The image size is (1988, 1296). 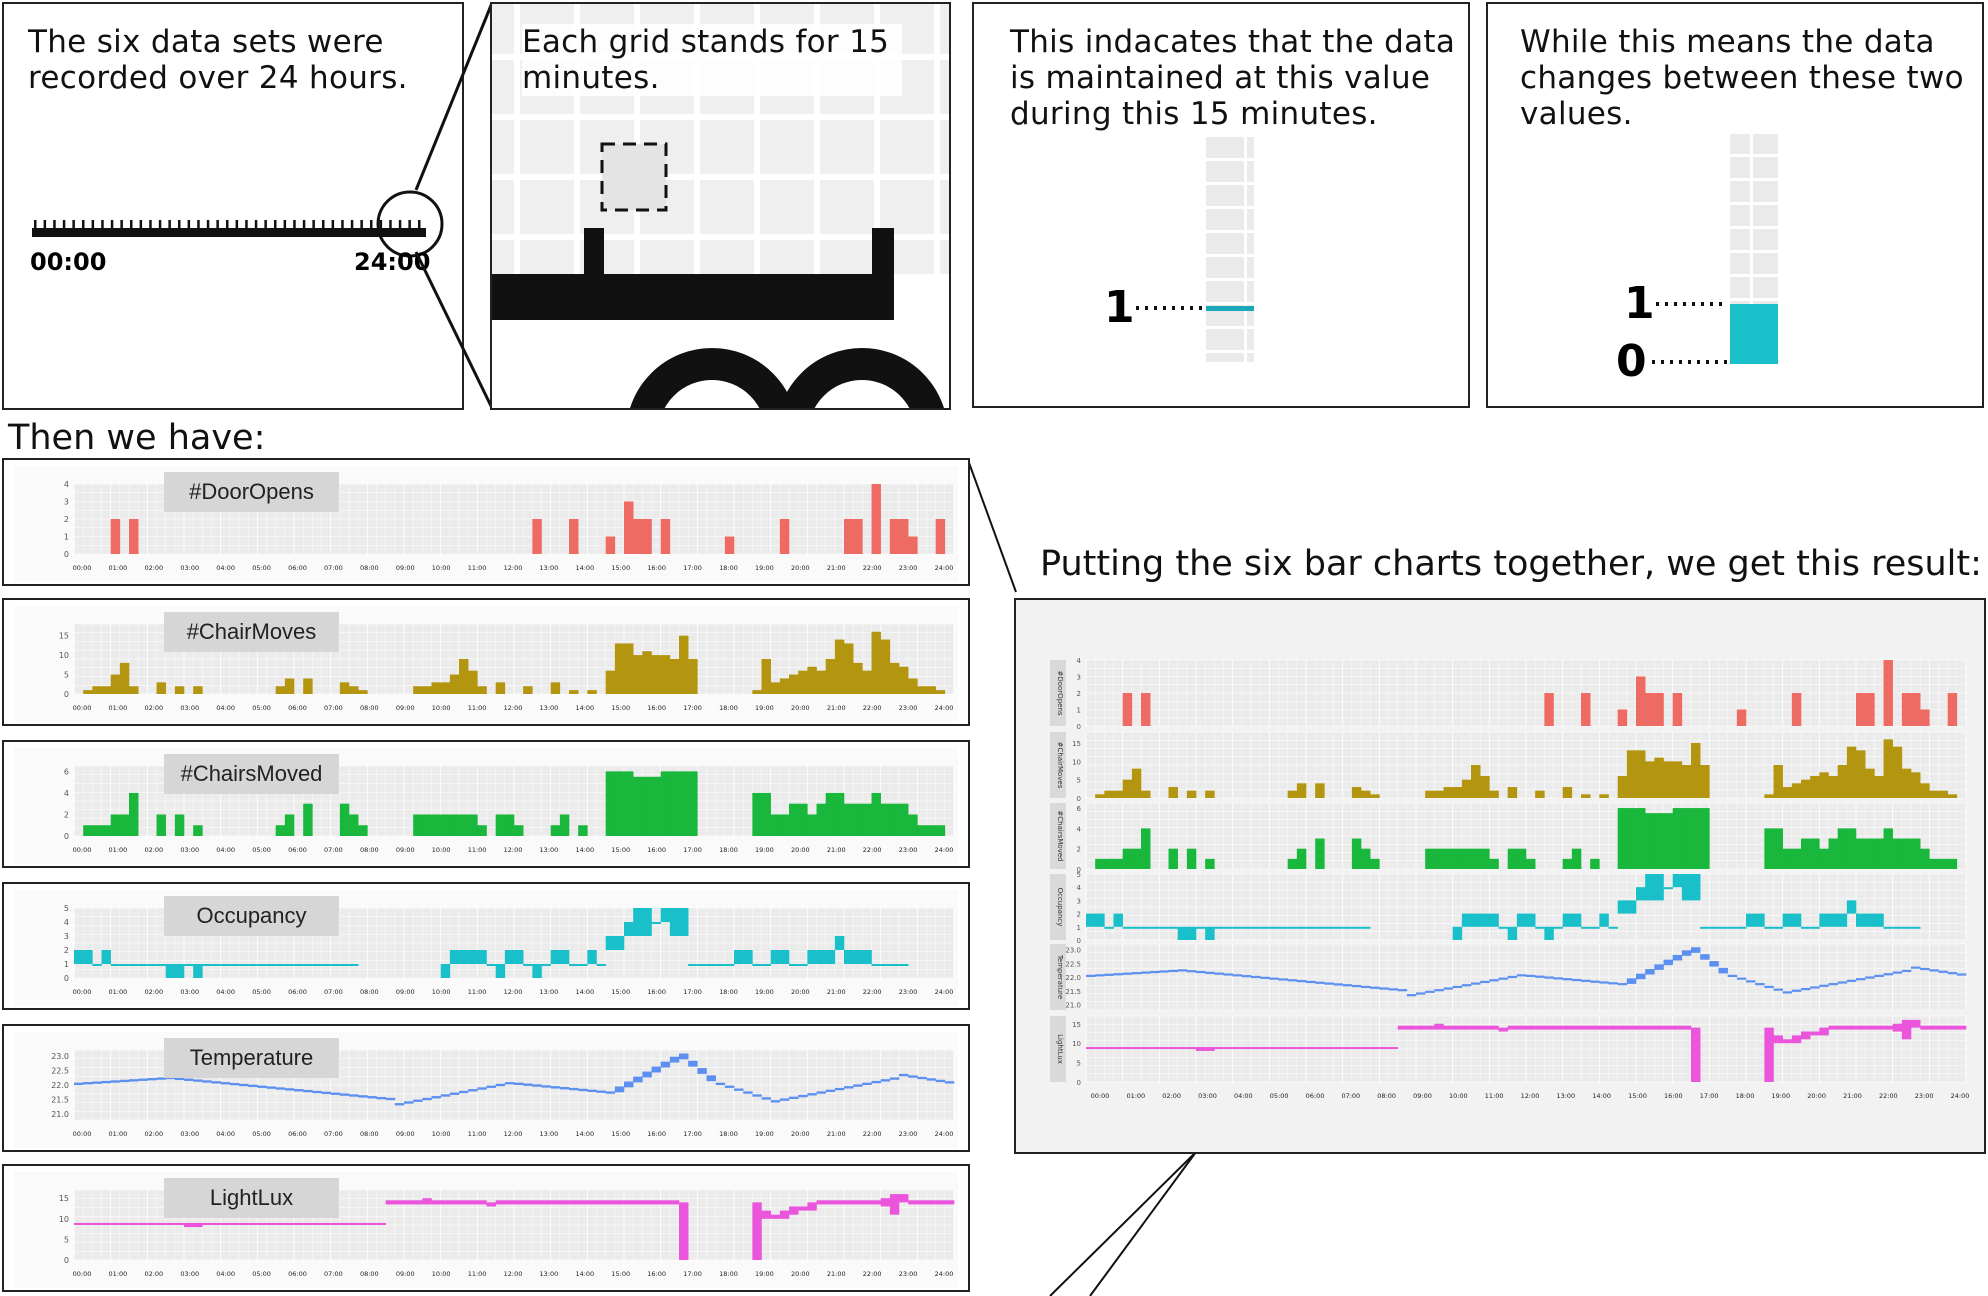 What do you see at coordinates (64, 655) in the screenshot?
I see `y-tick-label: 10` at bounding box center [64, 655].